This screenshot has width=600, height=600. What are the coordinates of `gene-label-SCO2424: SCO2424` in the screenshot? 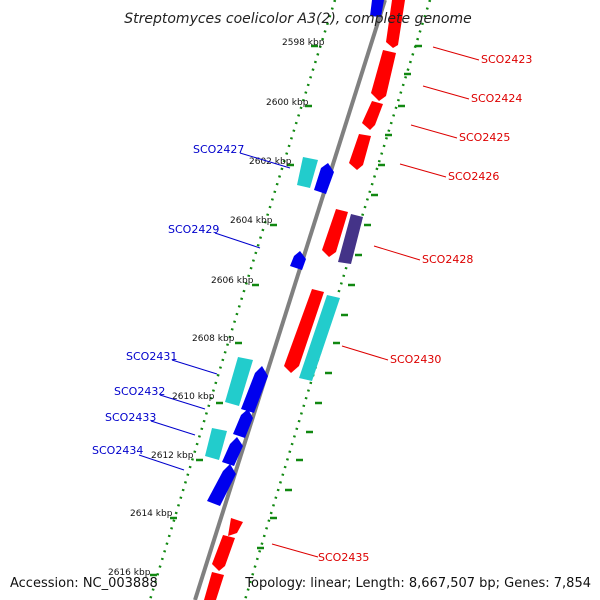 It's located at (496, 98).